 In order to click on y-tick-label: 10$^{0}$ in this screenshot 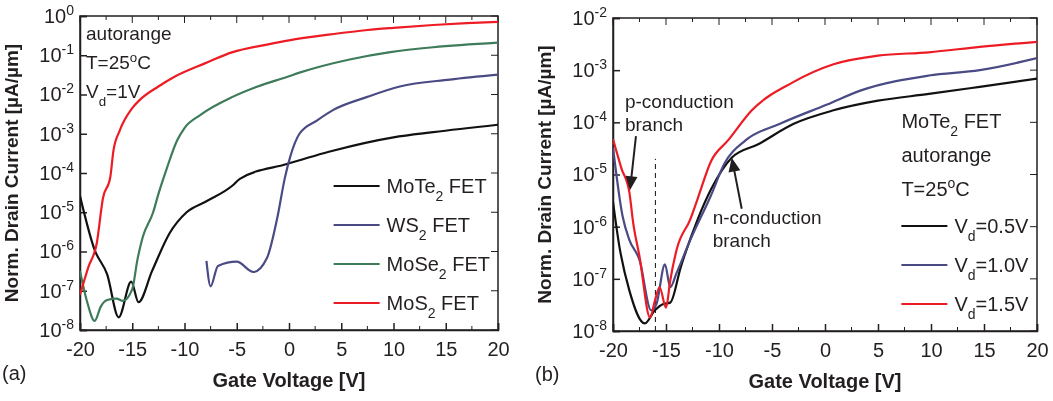, I will do `click(59, 14)`.